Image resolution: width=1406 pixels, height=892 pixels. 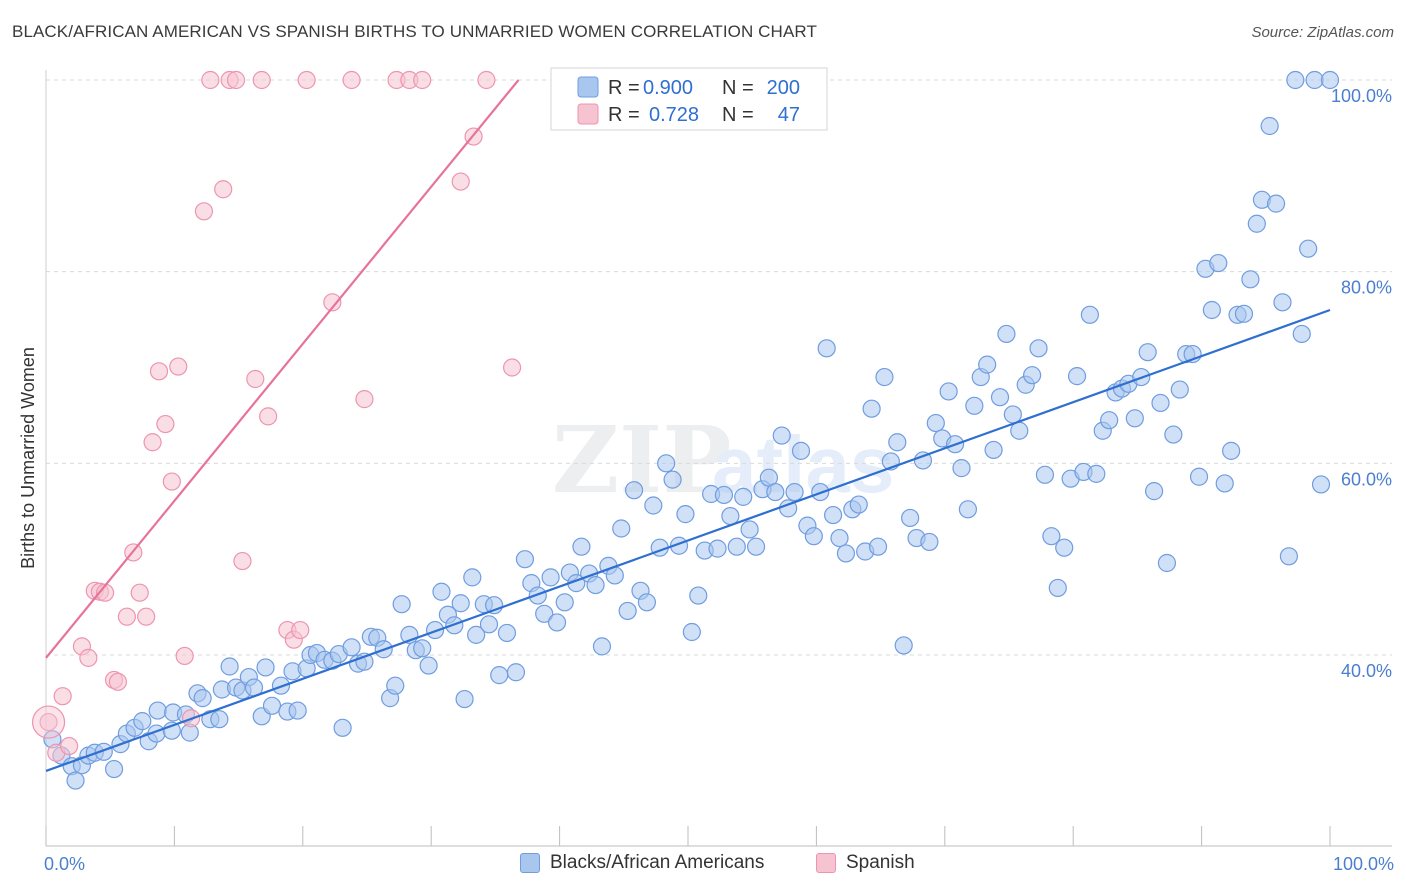 What do you see at coordinates (674, 115) in the screenshot?
I see `stats-r-value-pink: 0.728` at bounding box center [674, 115].